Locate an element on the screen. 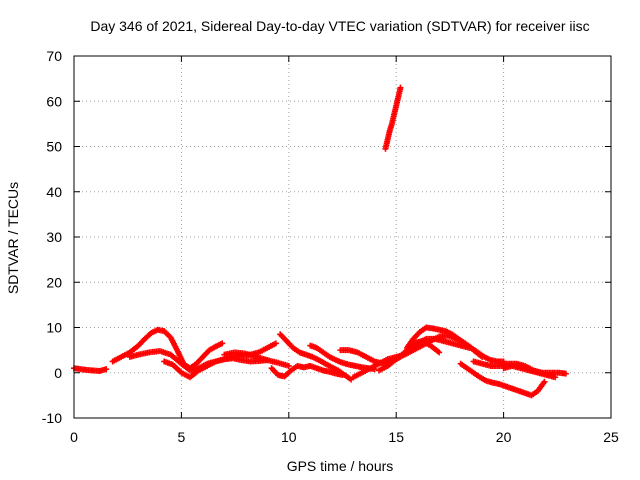 This screenshot has height=480, width=640. x-tick-label: 15 is located at coordinates (396, 437).